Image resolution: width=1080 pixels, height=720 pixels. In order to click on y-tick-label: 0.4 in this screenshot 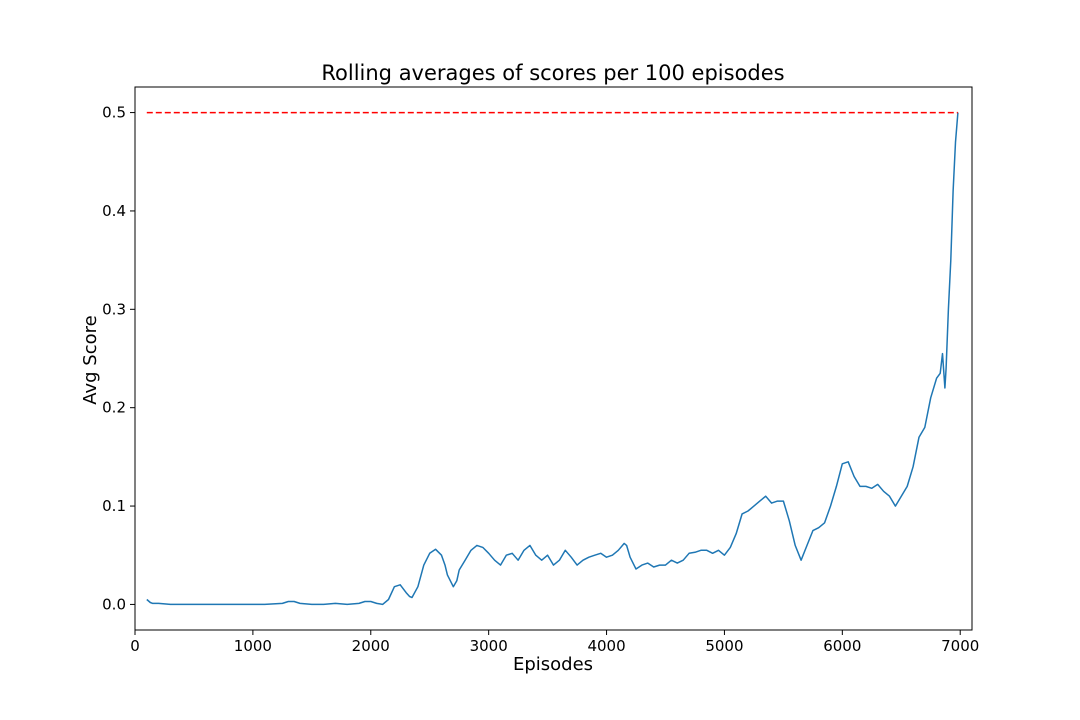, I will do `click(114, 211)`.